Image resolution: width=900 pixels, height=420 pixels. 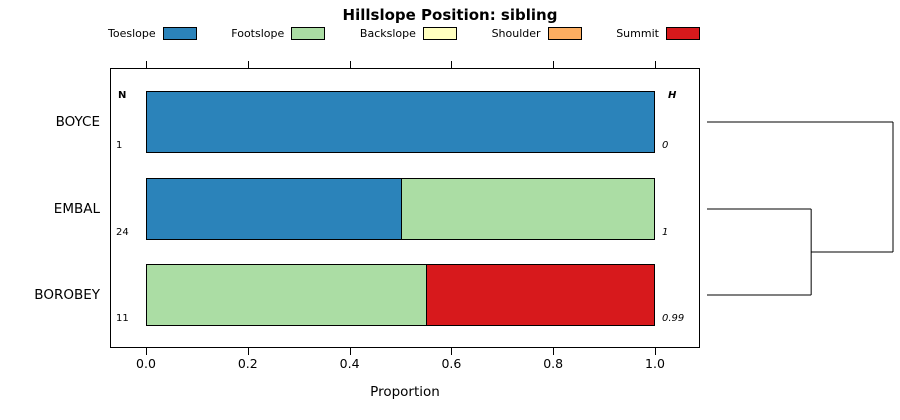 I want to click on legend-label: Backslope, so click(x=387, y=33).